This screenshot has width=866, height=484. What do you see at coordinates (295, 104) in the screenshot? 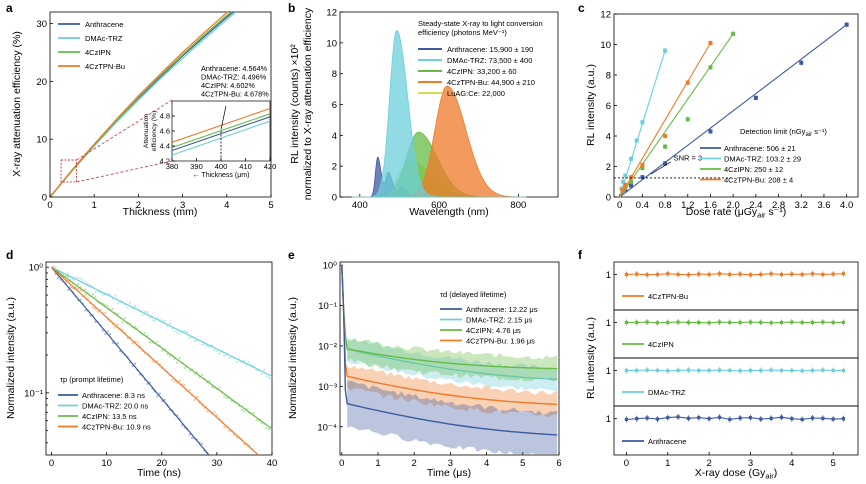
I see `y-axis-label-b: RL intensity (counts) ×10²` at bounding box center [295, 104].